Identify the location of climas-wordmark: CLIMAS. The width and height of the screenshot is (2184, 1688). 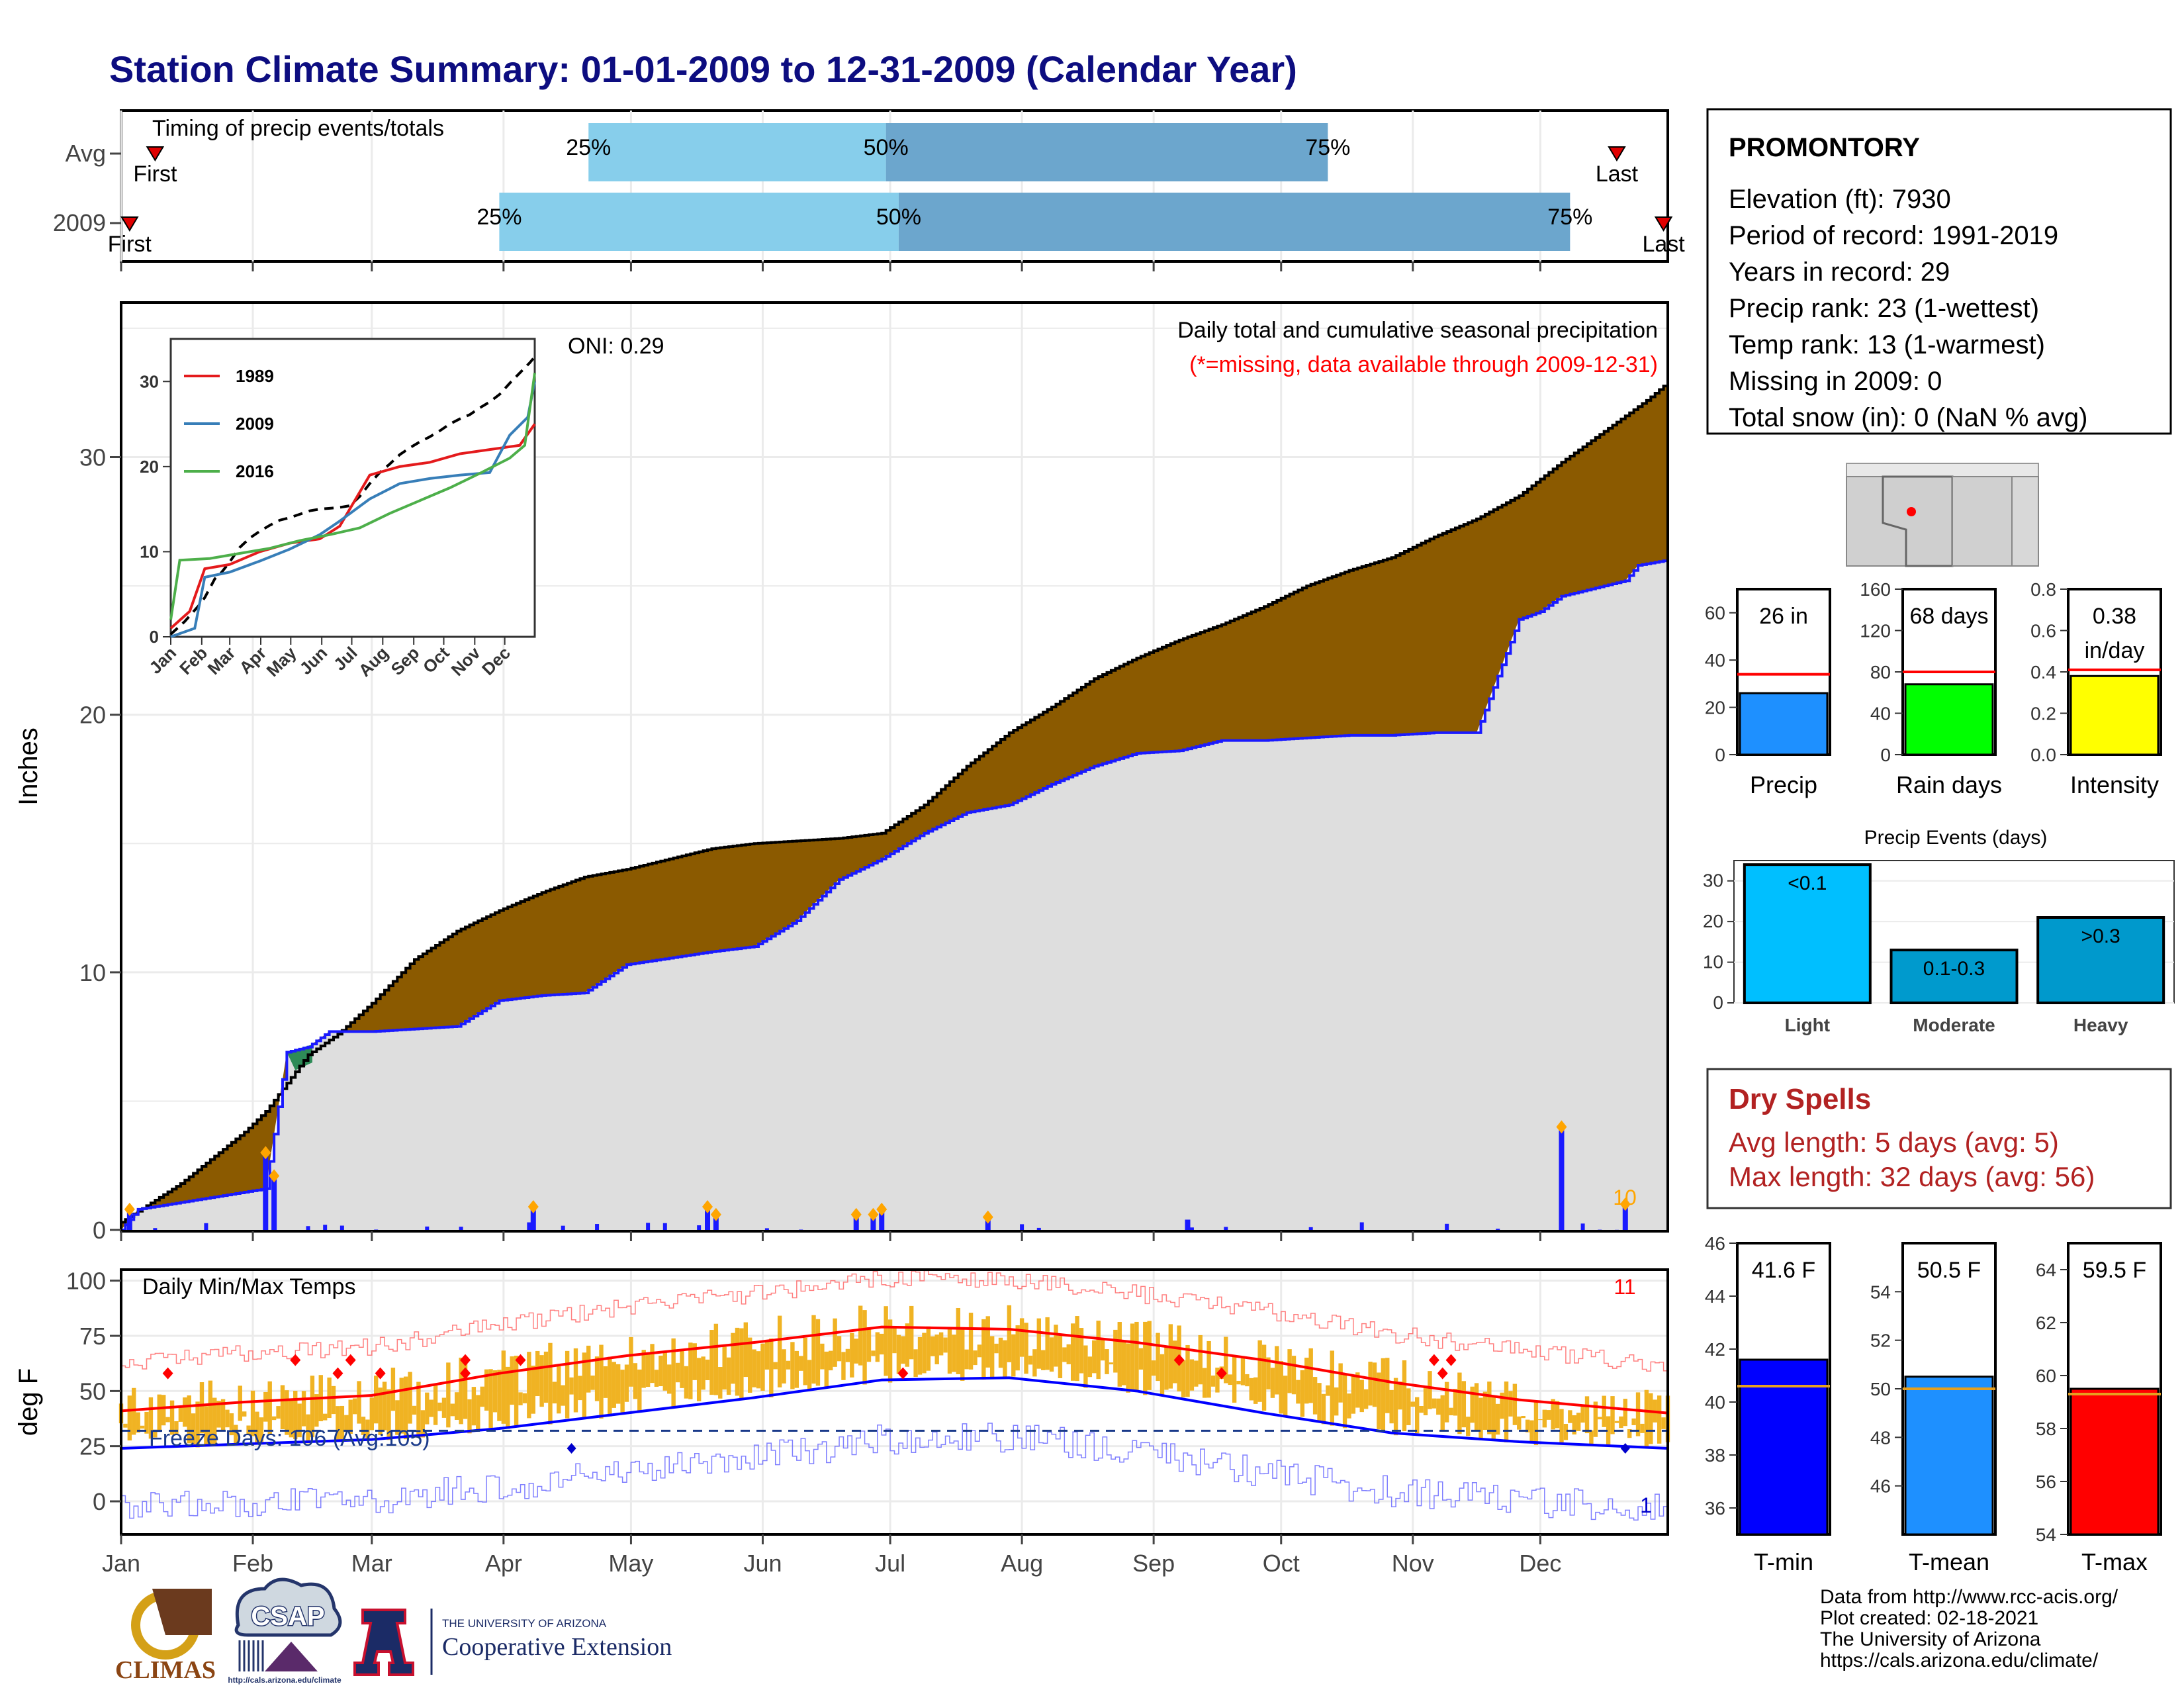
(165, 1670).